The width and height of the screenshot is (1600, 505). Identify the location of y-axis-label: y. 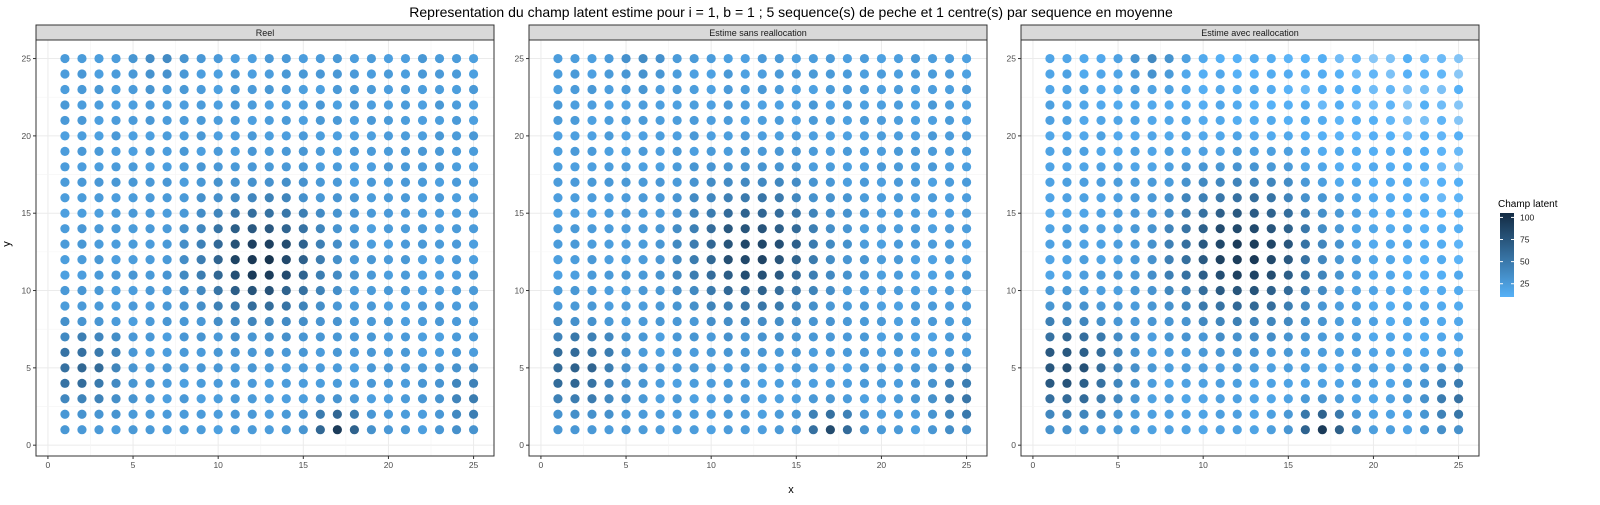
(7, 244).